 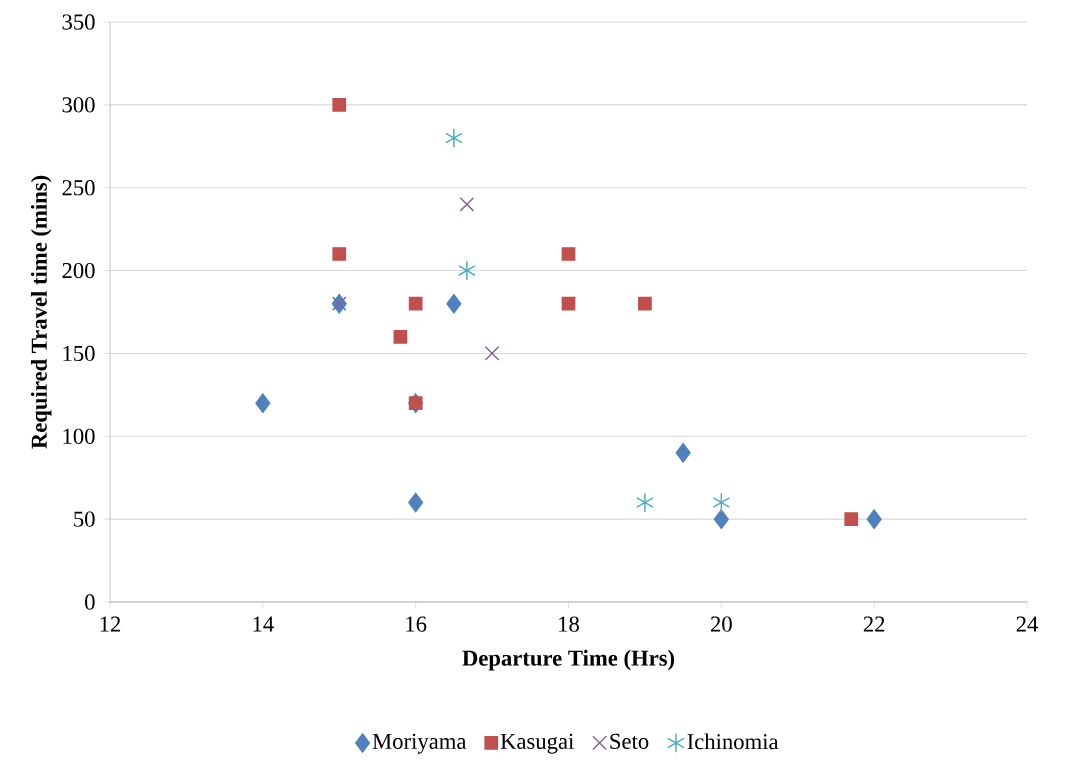 What do you see at coordinates (90, 602) in the screenshot?
I see `y-tick-label: 0` at bounding box center [90, 602].